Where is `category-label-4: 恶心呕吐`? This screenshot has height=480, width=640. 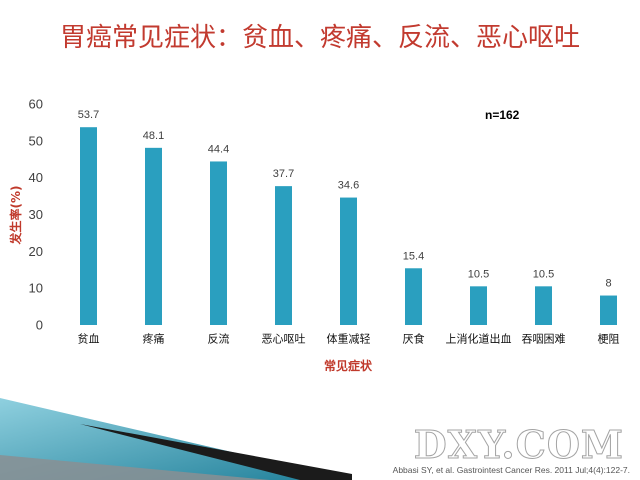 category-label-4: 恶心呕吐 is located at coordinates (284, 339).